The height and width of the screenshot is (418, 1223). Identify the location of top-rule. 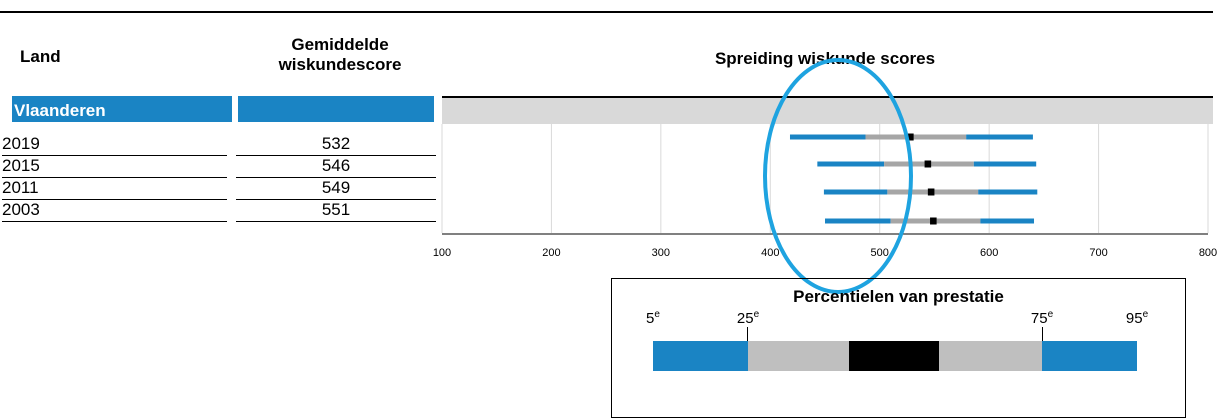
(606, 12).